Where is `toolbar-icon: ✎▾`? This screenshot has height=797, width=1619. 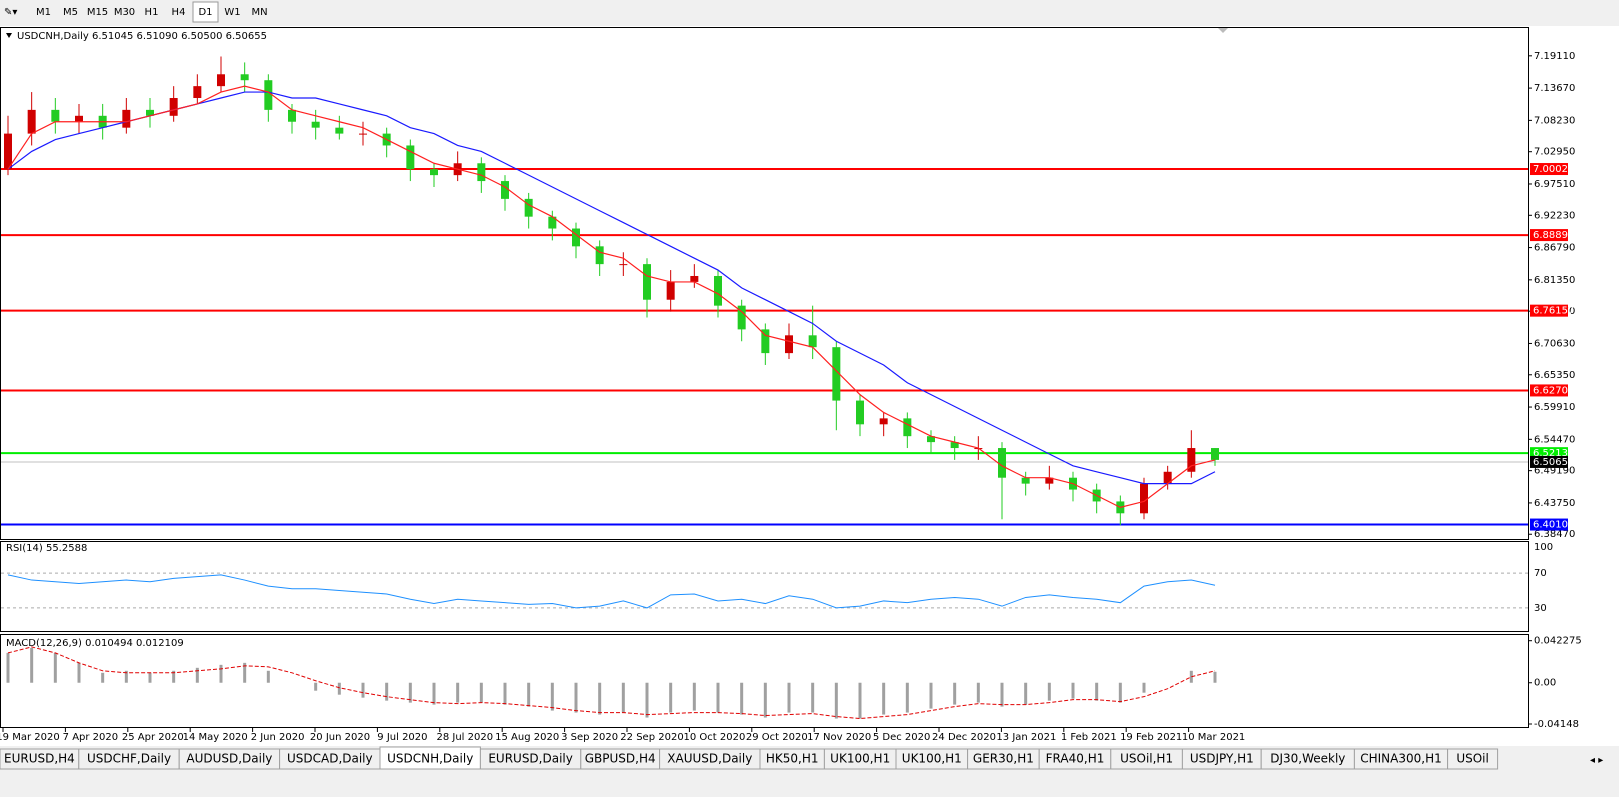
toolbar-icon: ✎▾ is located at coordinates (10, 12).